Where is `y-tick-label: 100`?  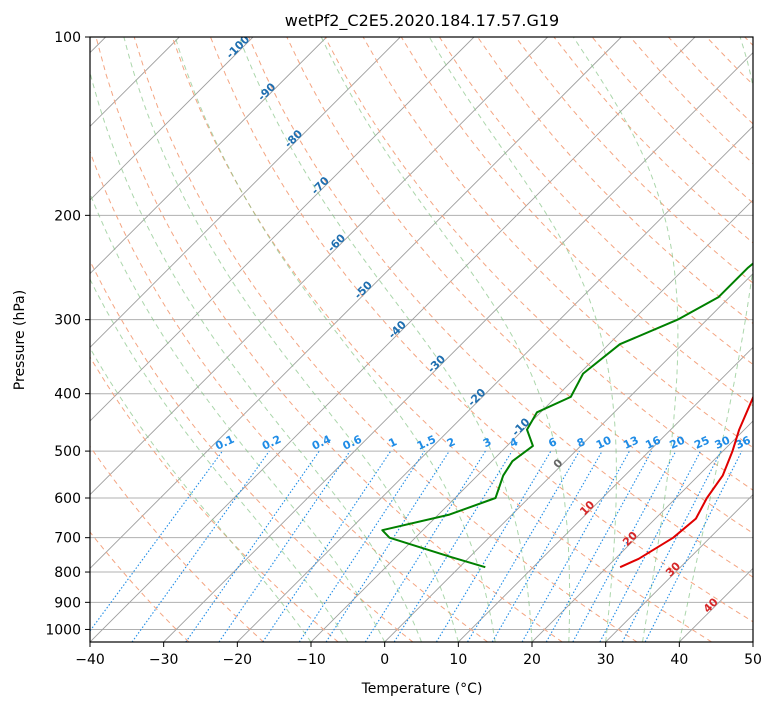 y-tick-label: 100 is located at coordinates (67, 38).